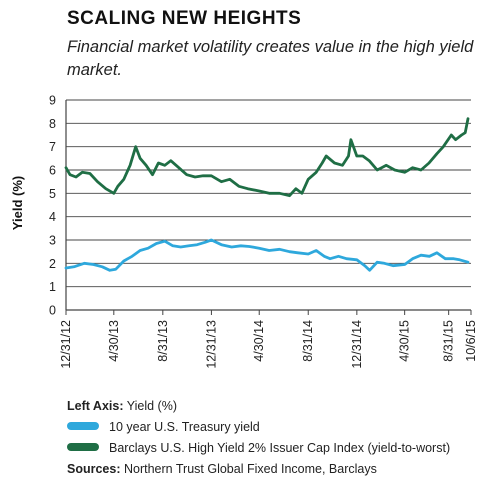 Image resolution: width=500 pixels, height=491 pixels. What do you see at coordinates (17, 203) in the screenshot?
I see `y-axis-label: Yield (%)` at bounding box center [17, 203].